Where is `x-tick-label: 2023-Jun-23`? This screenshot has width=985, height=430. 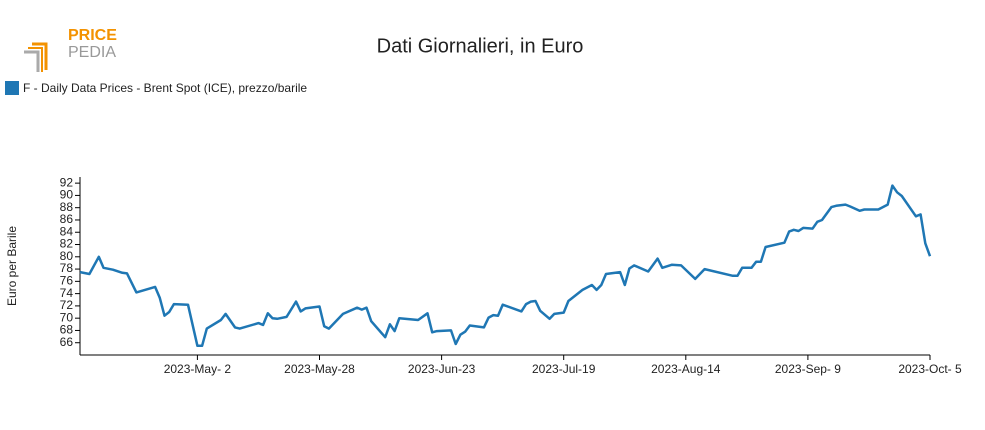
x-tick-label: 2023-Jun-23 is located at coordinates (442, 369).